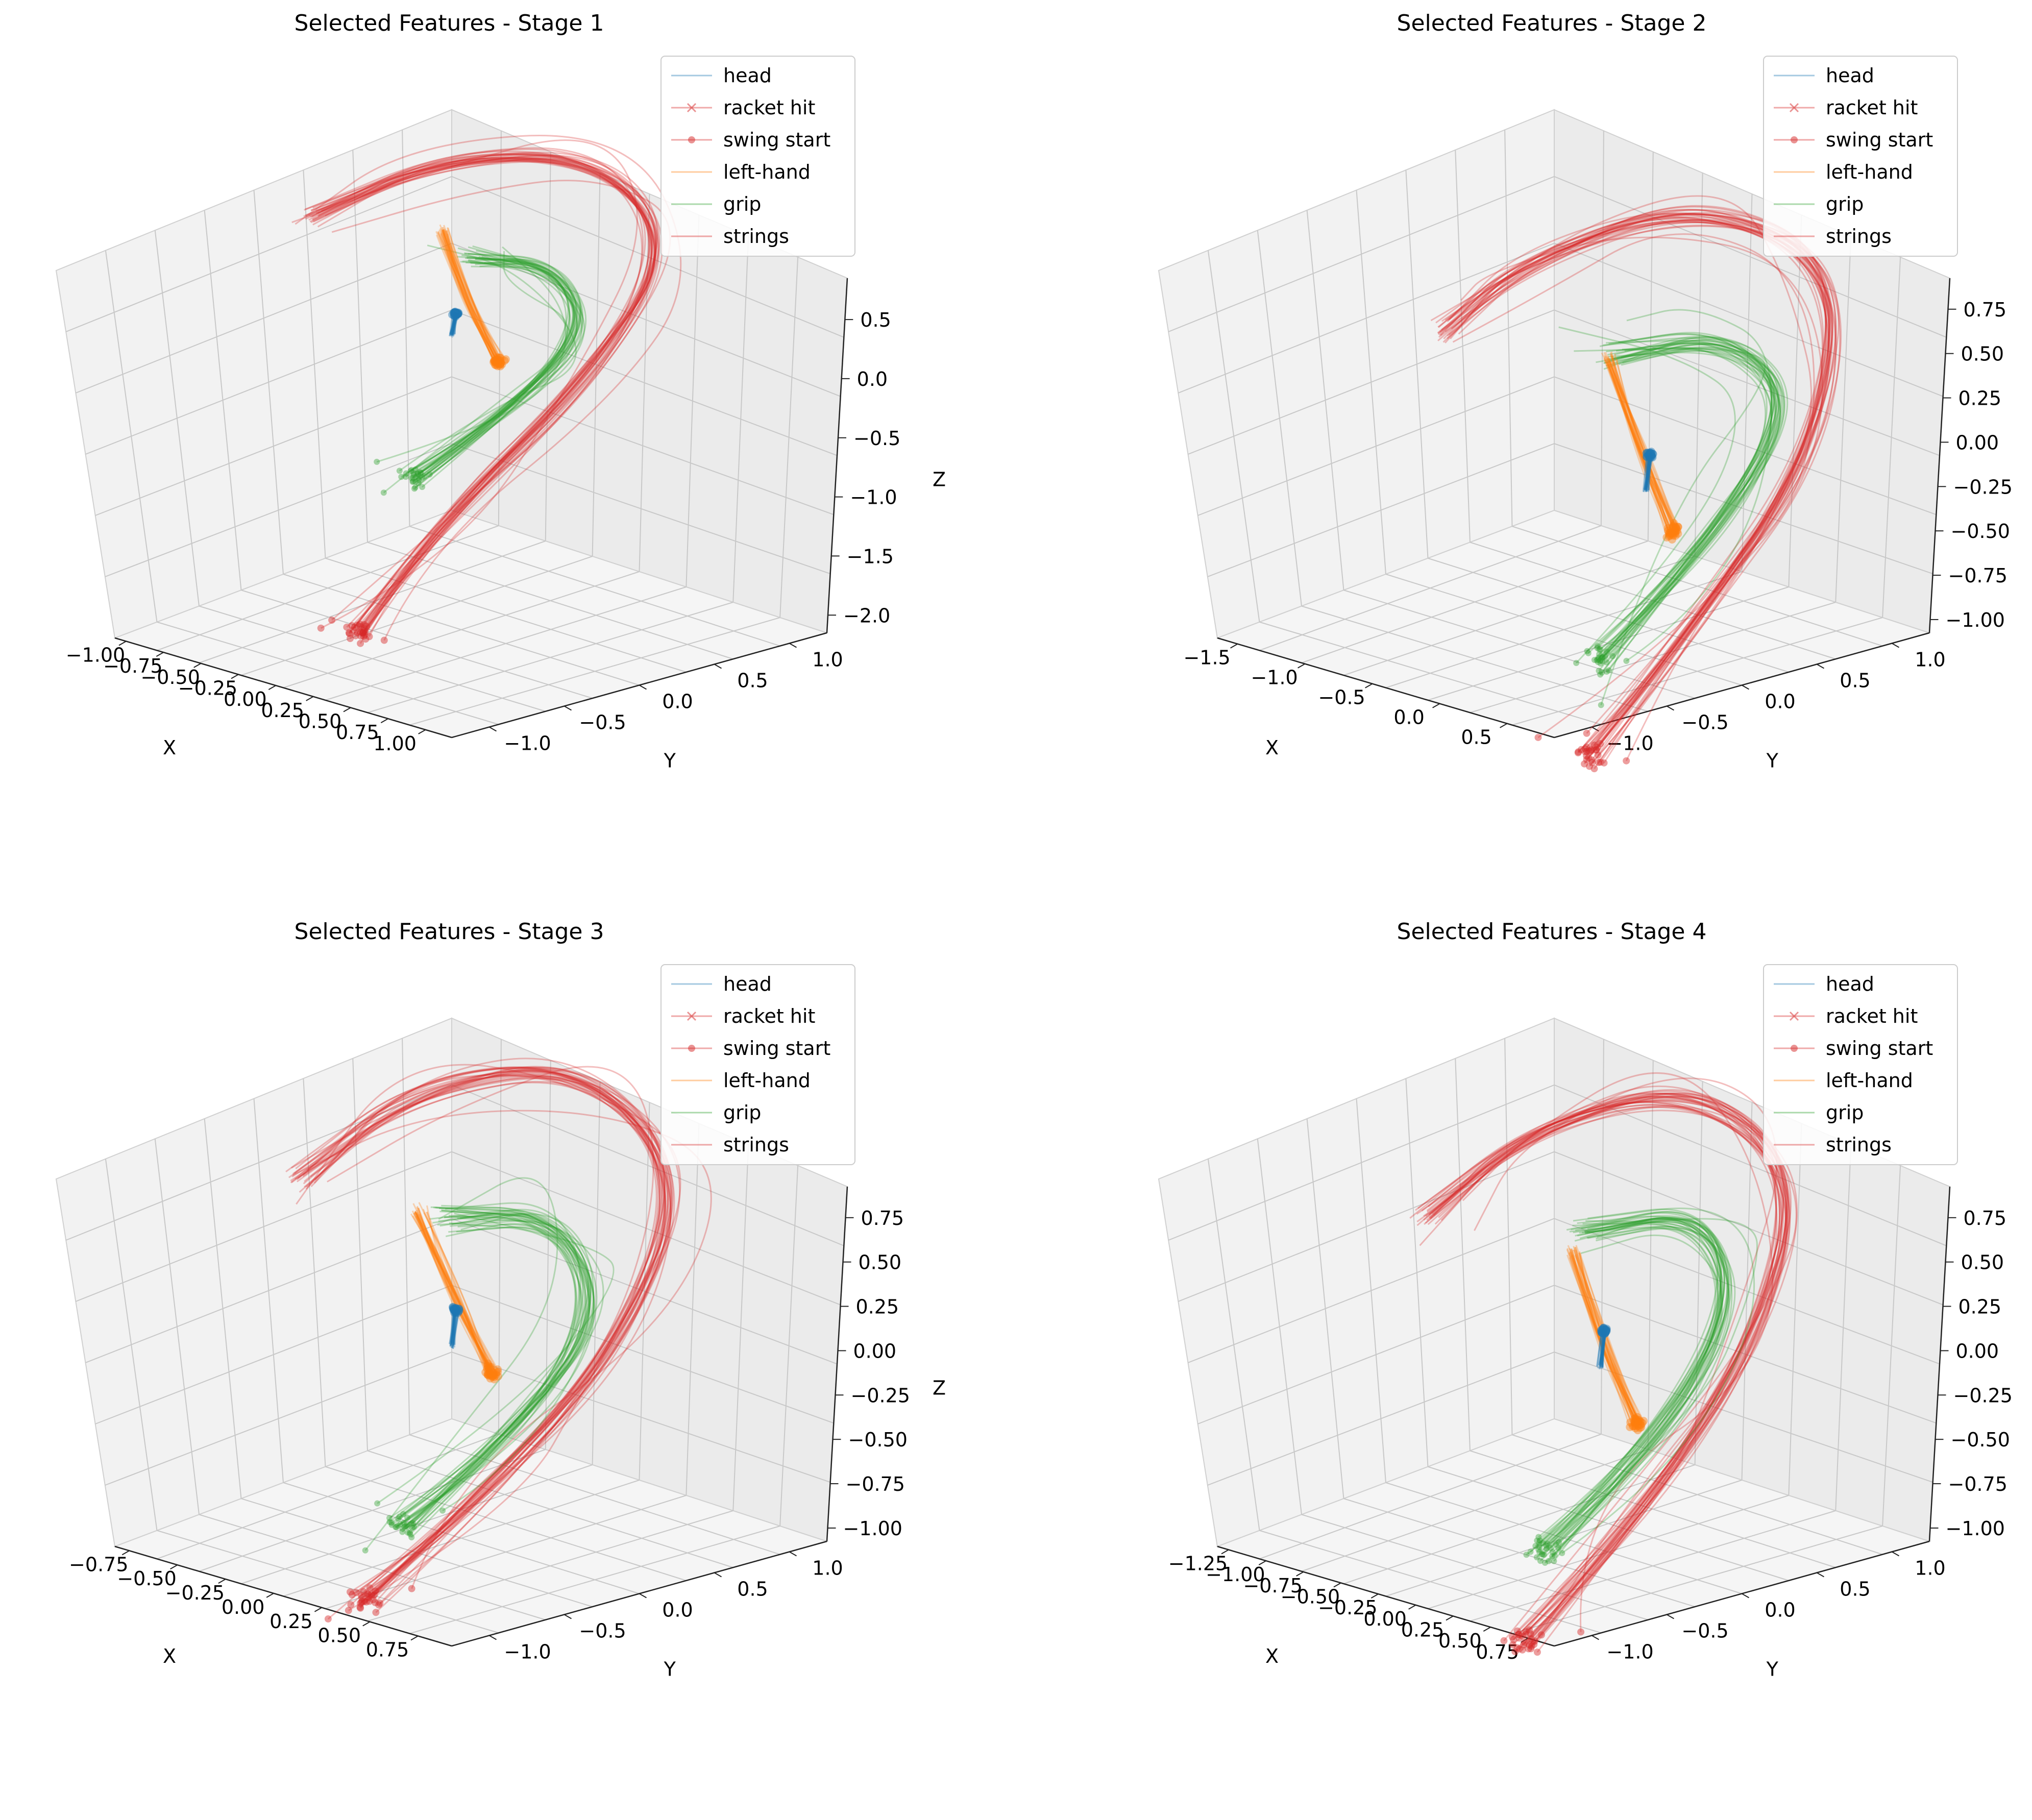 The image size is (2032, 1820). I want to click on chart-title: Selected Features - Stage 2, so click(1552, 23).